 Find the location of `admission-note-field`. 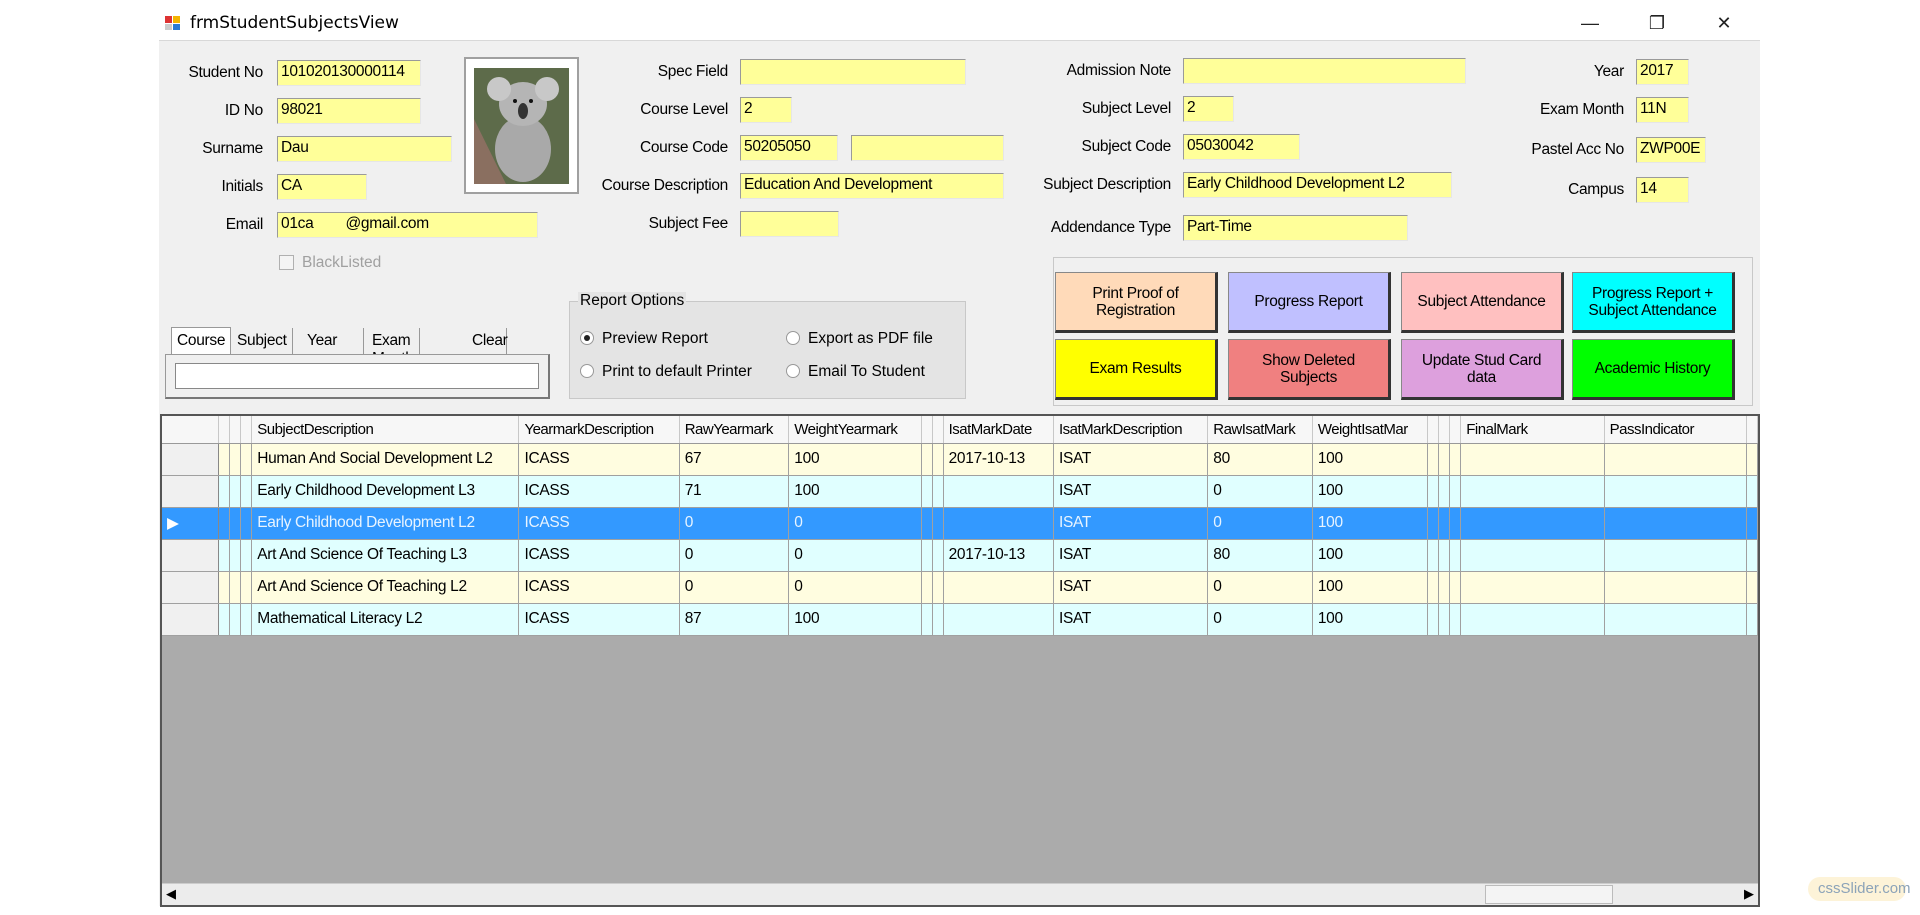

admission-note-field is located at coordinates (1324, 71).